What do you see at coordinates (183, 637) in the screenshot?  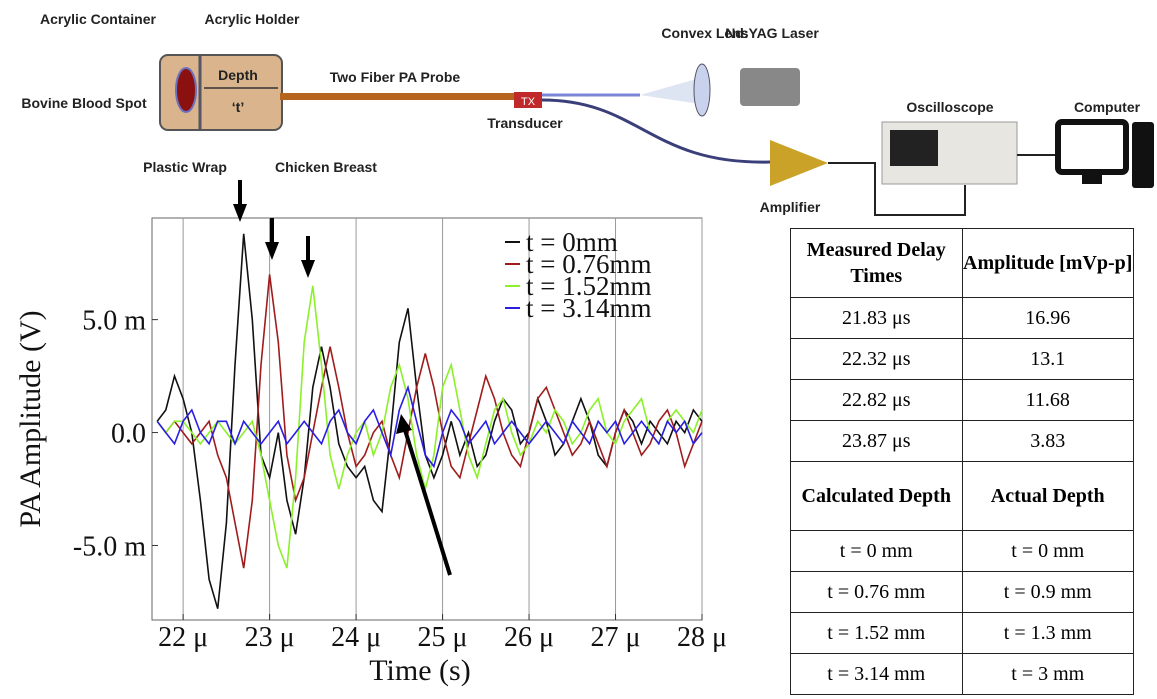 I see `x-tick-label: 22 μ` at bounding box center [183, 637].